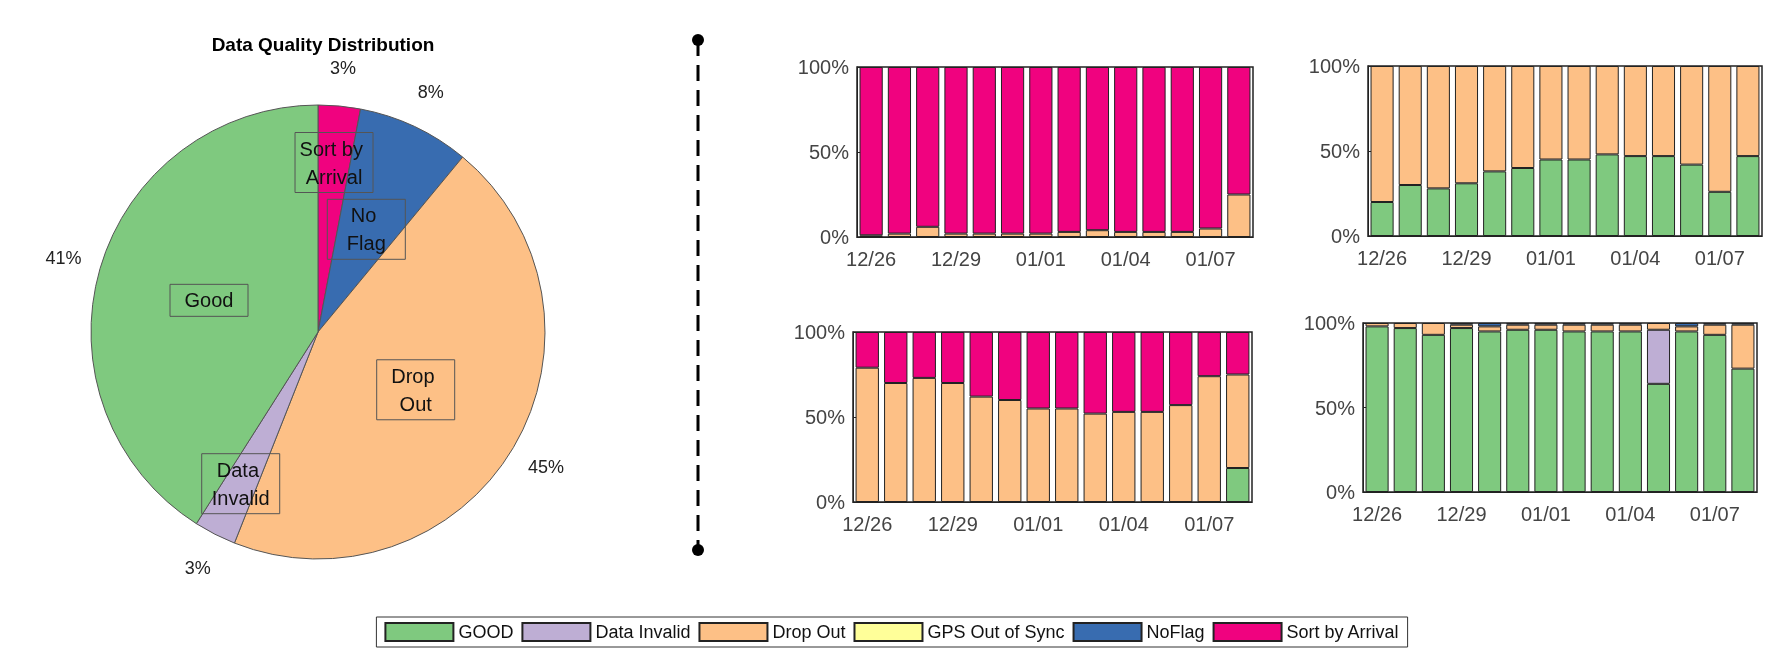 This screenshot has height=665, width=1784. I want to click on slice-label: No Flag, so click(366, 229).